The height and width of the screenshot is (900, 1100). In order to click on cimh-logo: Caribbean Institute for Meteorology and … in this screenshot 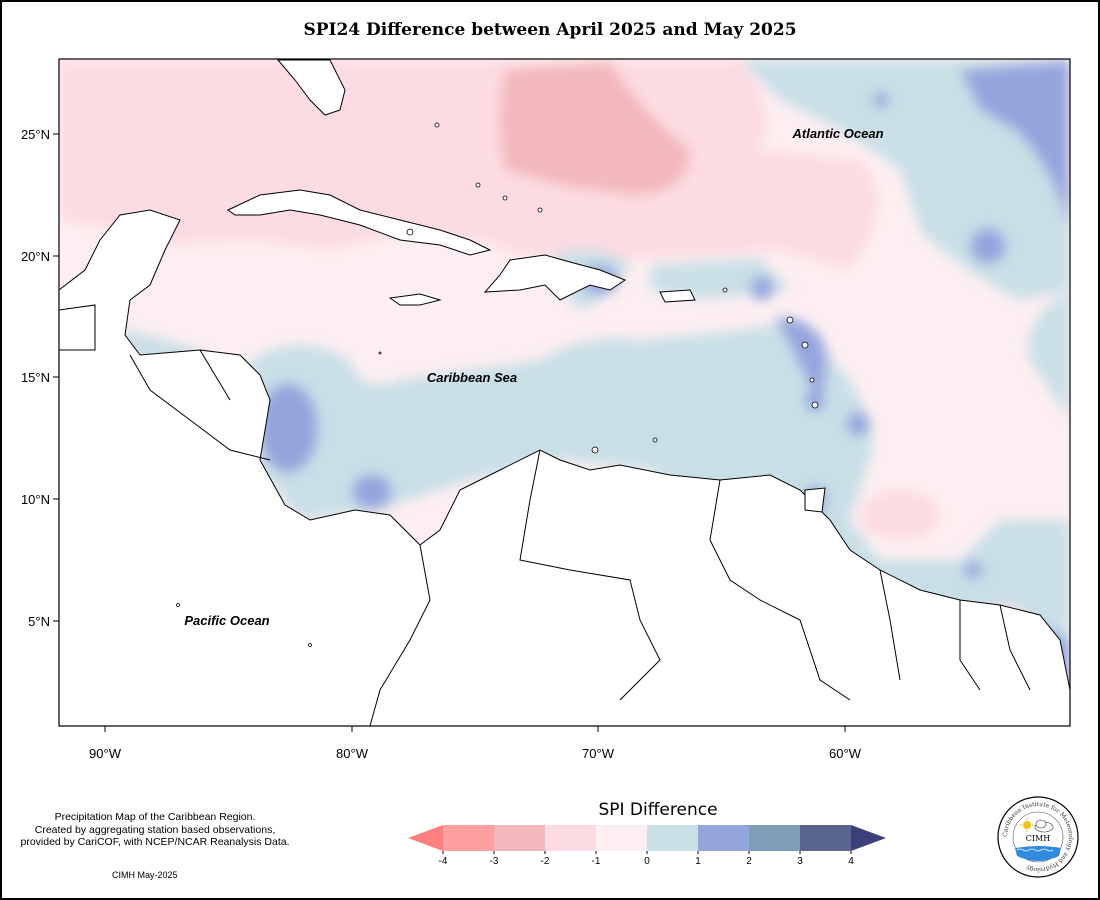, I will do `click(1038, 837)`.